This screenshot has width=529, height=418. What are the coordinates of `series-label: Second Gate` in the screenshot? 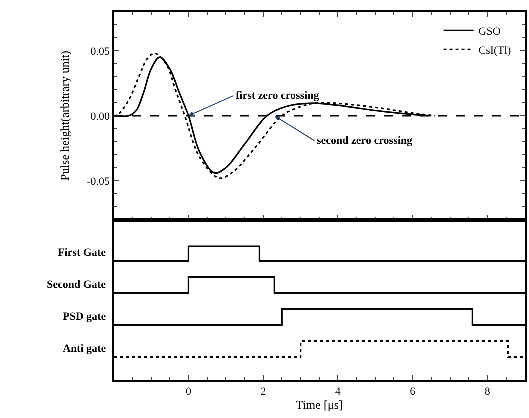 It's located at (76, 285).